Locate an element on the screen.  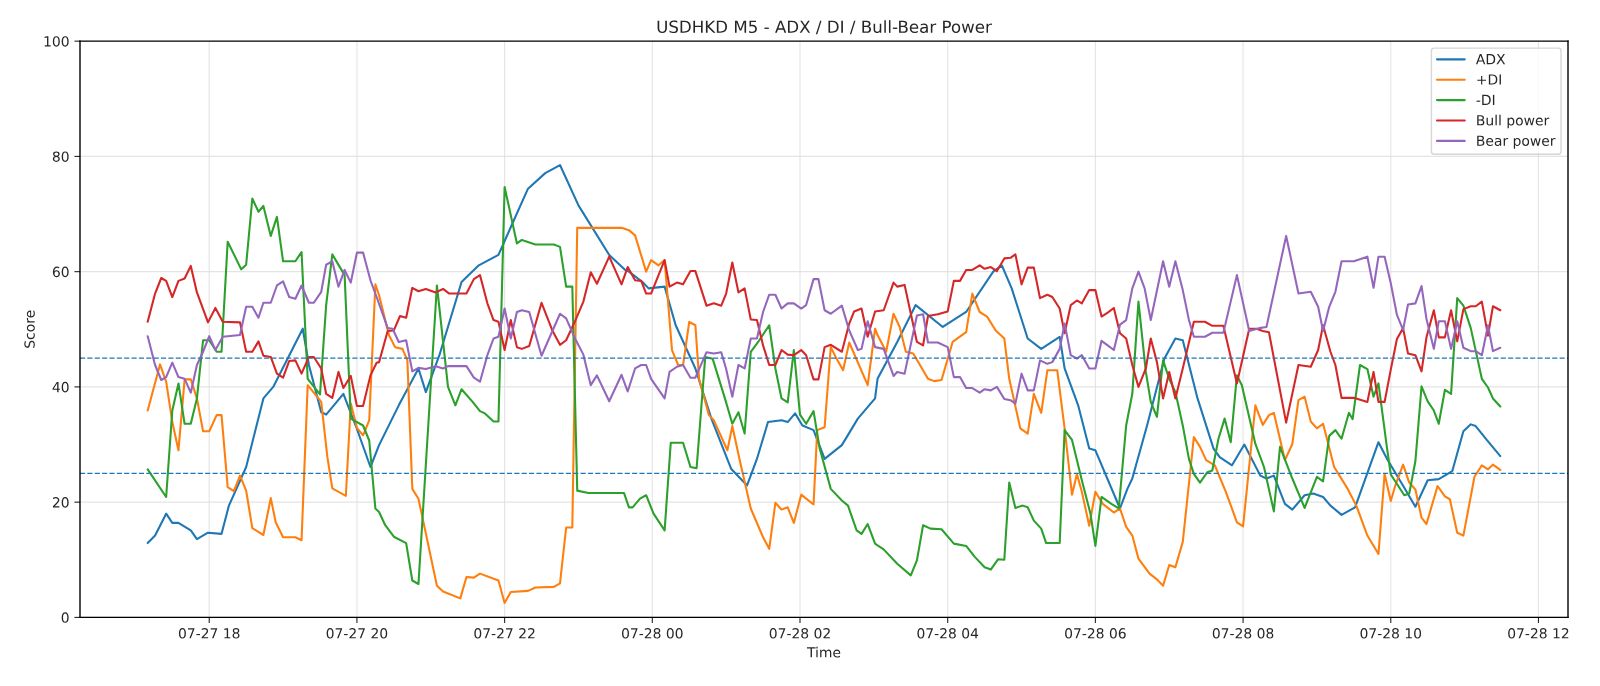
x-tick-label: 07-28 08 is located at coordinates (1243, 633).